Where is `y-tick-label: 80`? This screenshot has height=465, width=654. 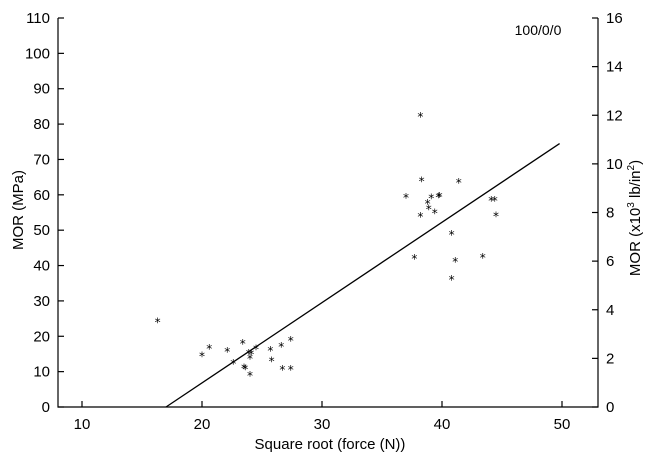
y-tick-label: 80 is located at coordinates (41, 124).